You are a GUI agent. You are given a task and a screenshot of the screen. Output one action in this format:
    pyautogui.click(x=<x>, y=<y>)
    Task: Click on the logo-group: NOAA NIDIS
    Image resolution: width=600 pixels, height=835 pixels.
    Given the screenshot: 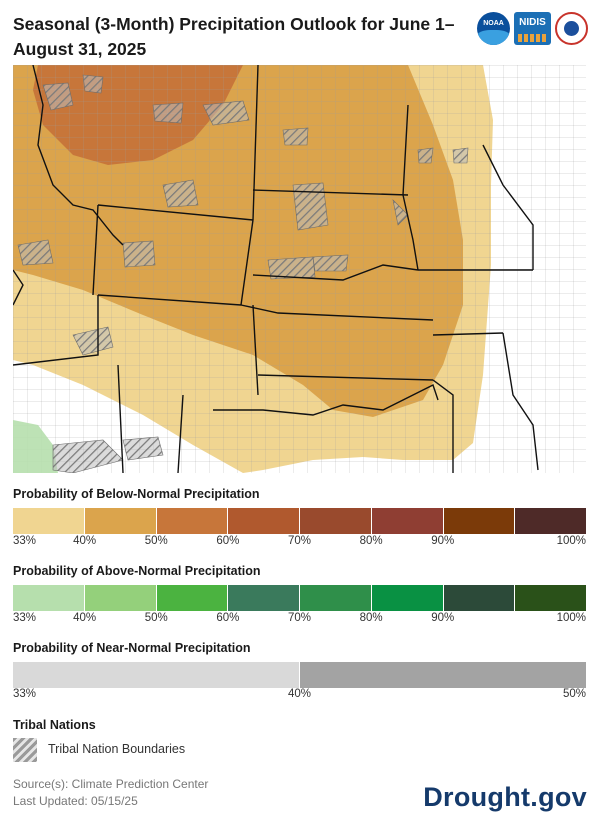 What is the action you would take?
    pyautogui.click(x=532, y=28)
    